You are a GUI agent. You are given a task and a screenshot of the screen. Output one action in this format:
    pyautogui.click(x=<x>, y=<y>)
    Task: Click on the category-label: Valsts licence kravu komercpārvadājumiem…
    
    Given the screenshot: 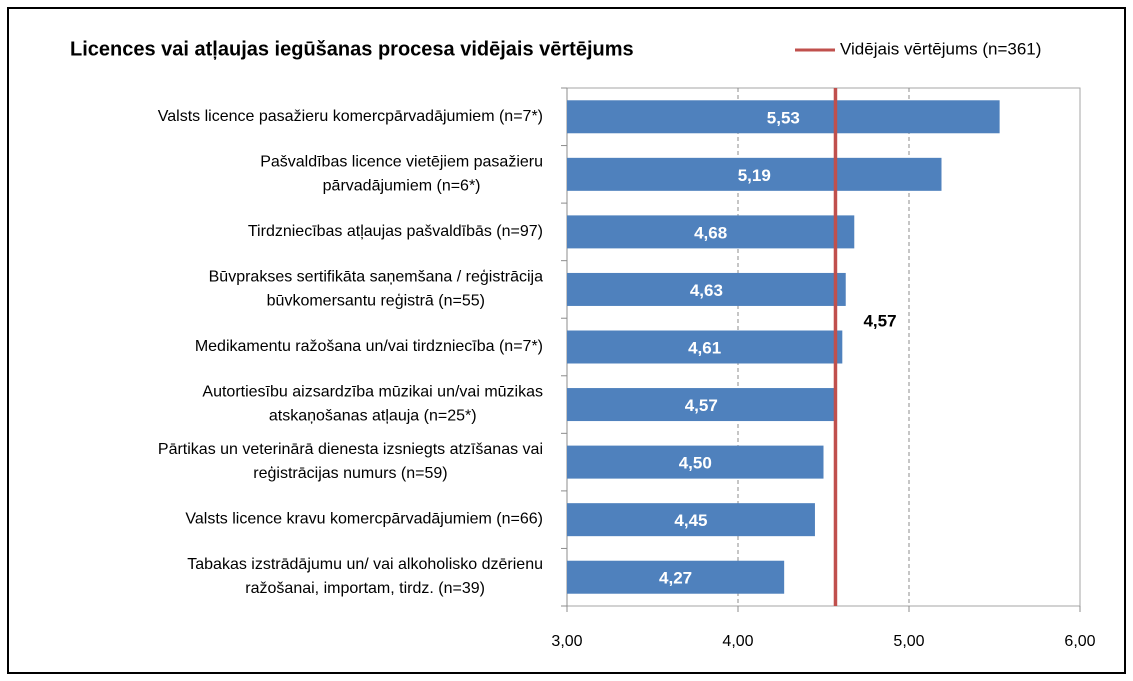 What is the action you would take?
    pyautogui.click(x=364, y=519)
    